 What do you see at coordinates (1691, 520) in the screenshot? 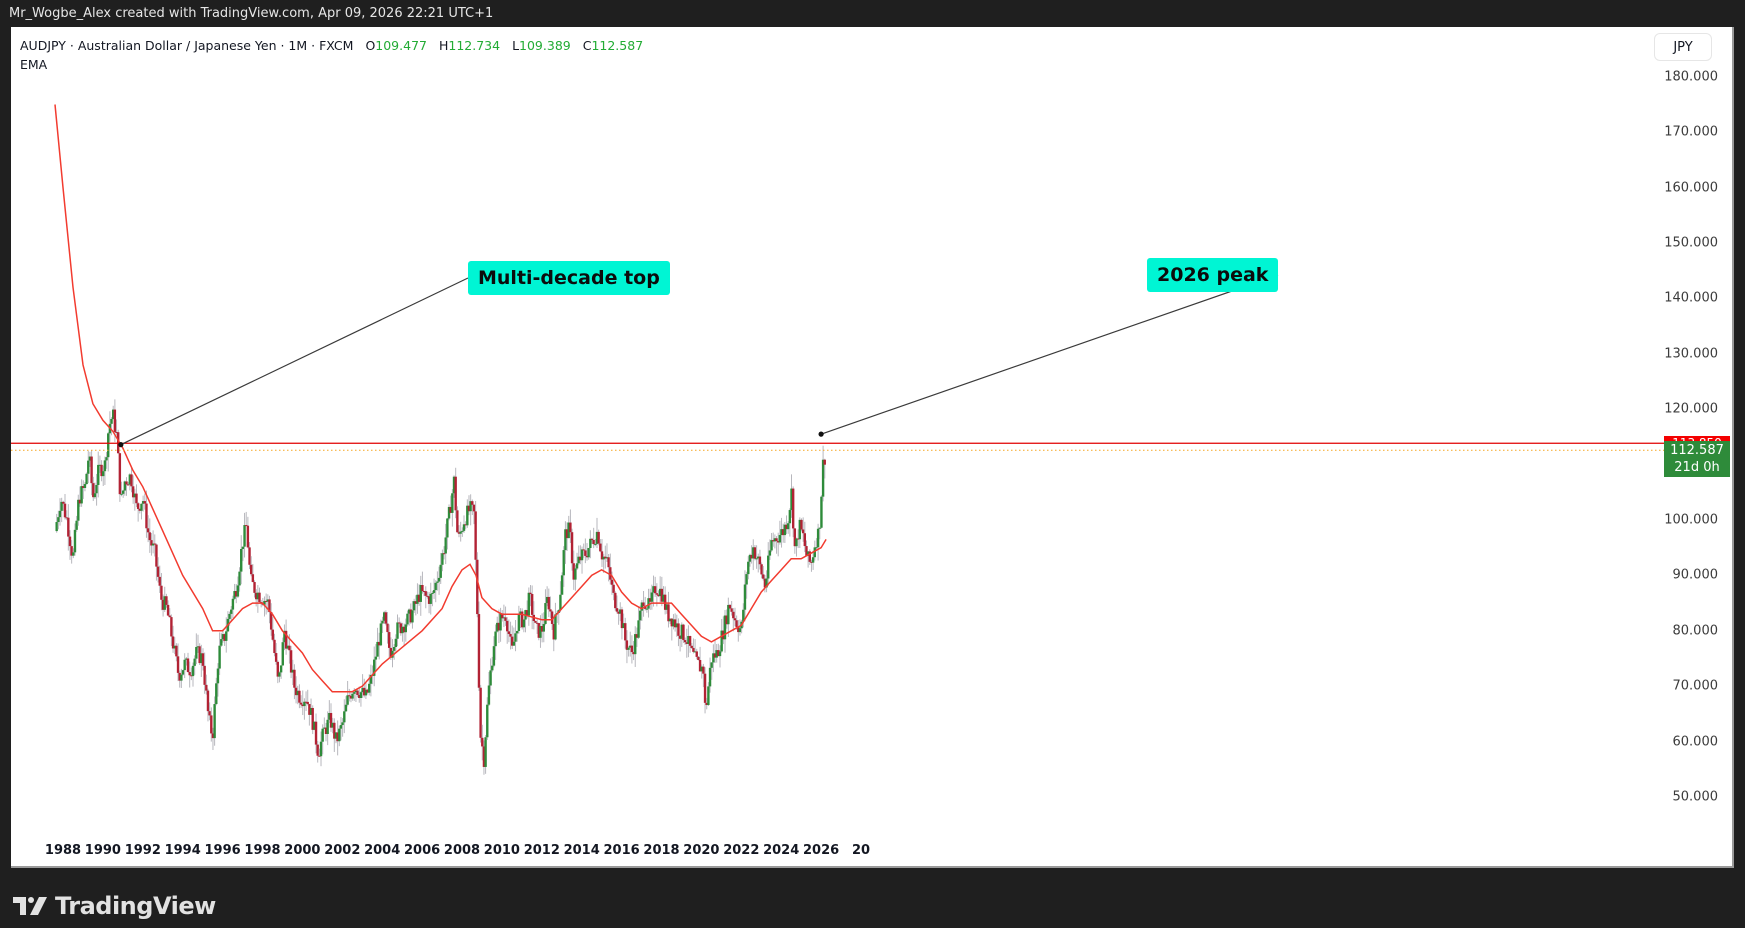
I see `price-tick-label: 100.000` at bounding box center [1691, 520].